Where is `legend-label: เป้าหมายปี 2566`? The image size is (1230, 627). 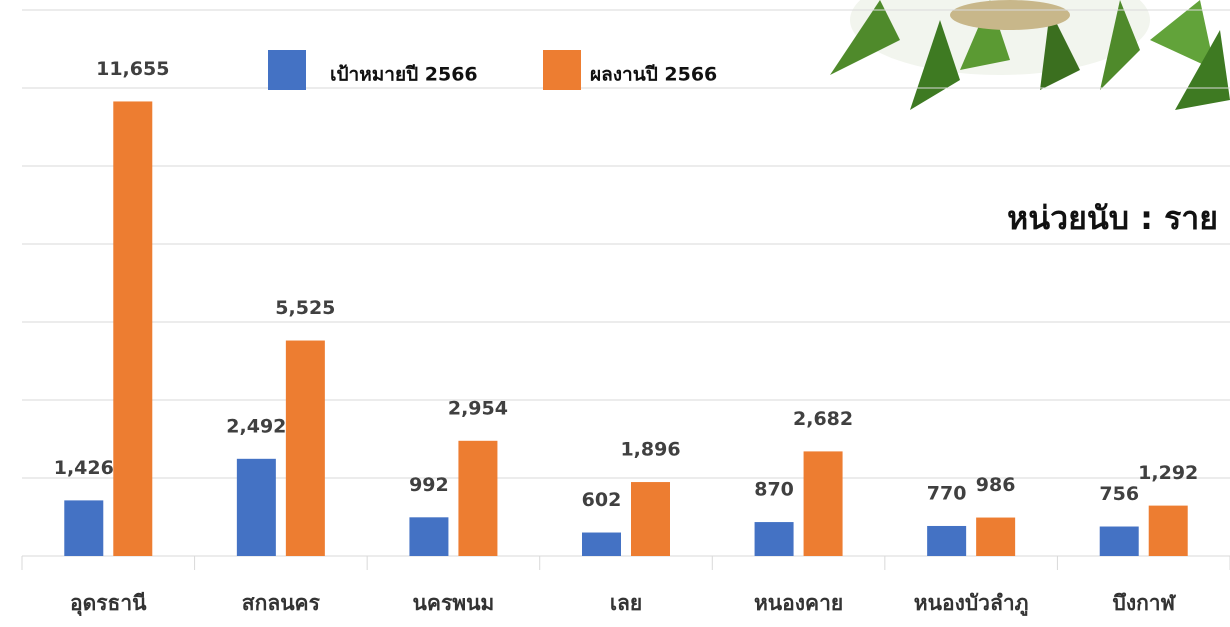 legend-label: เป้าหมายปี 2566 is located at coordinates (404, 75).